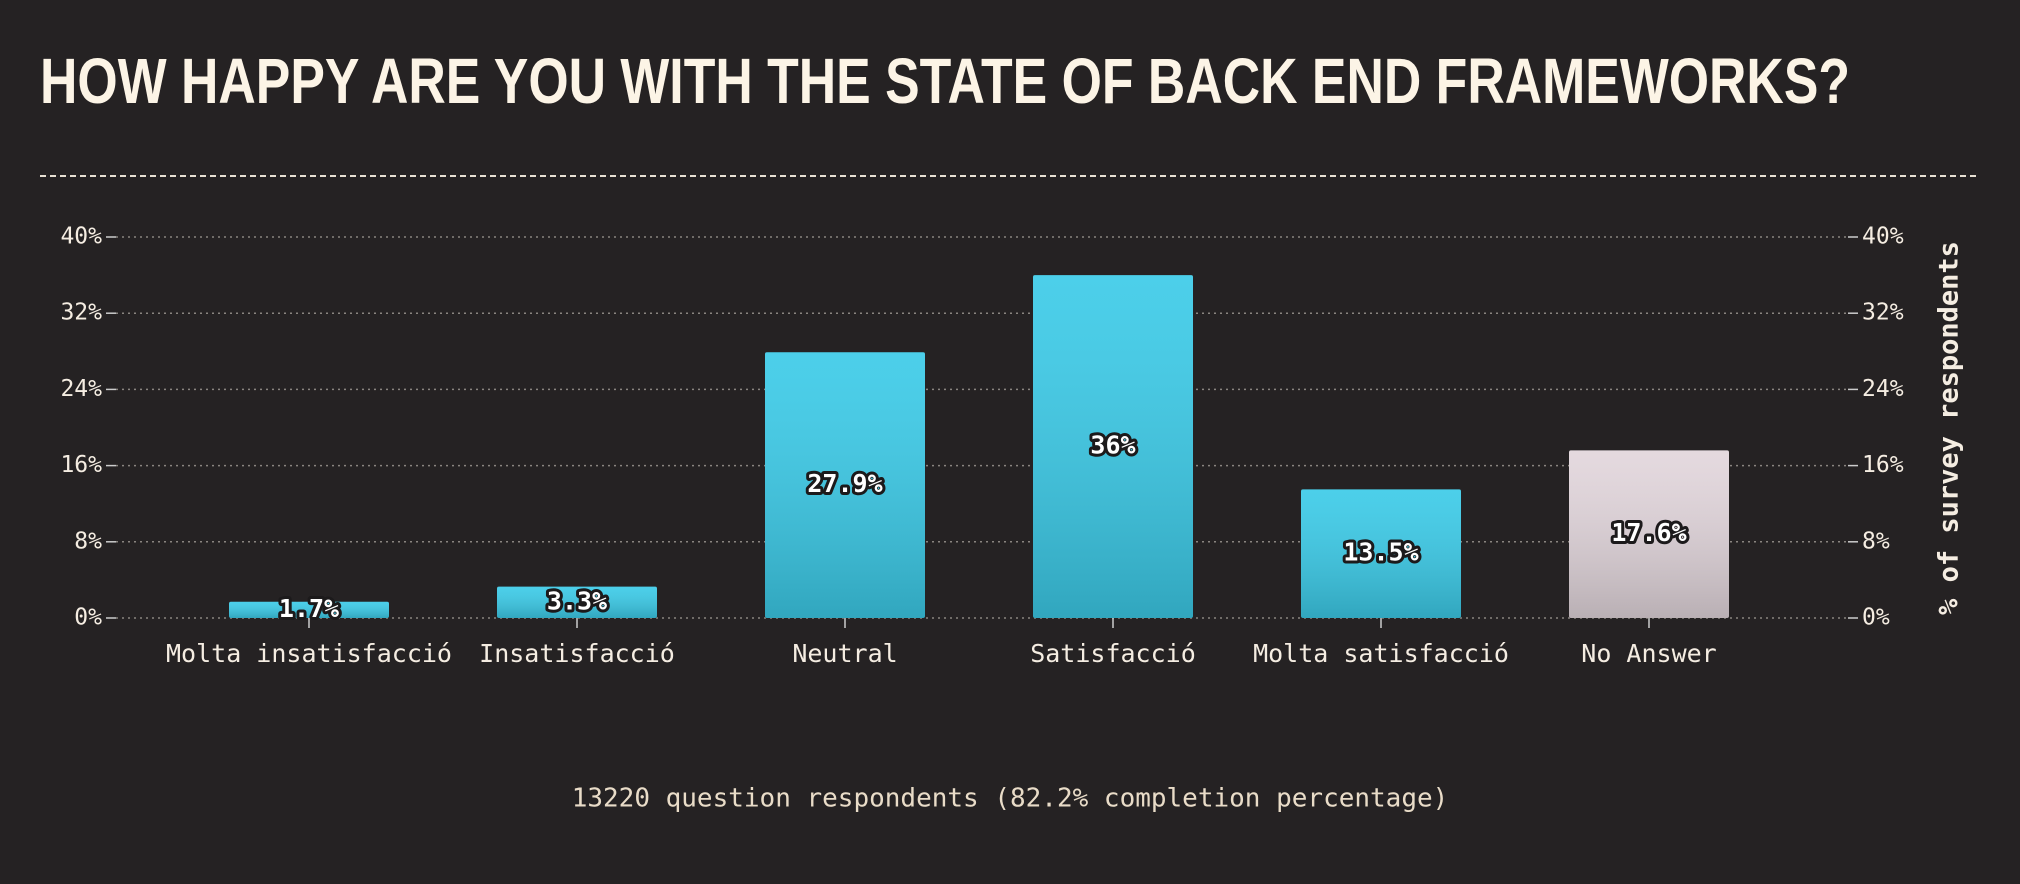 The height and width of the screenshot is (884, 2020). I want to click on y-tick-label: 32%, so click(81, 313).